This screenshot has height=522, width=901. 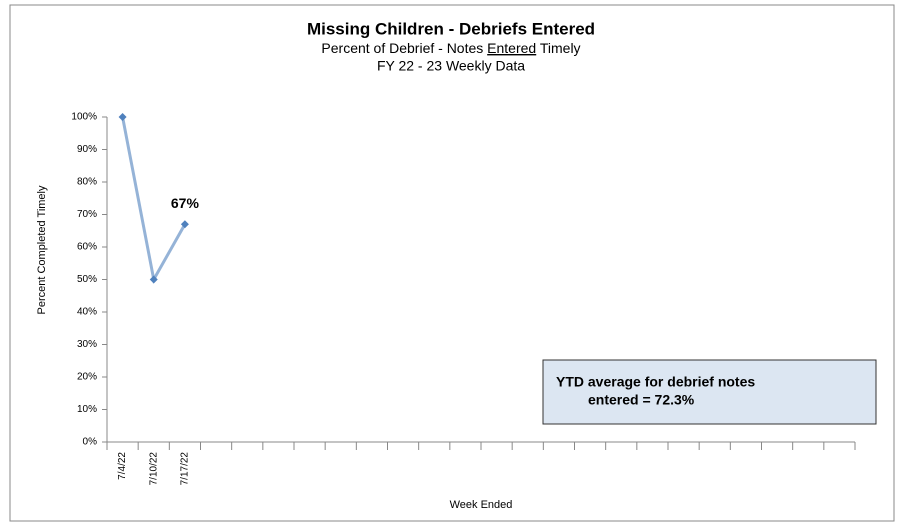 What do you see at coordinates (90, 442) in the screenshot?
I see `y-tick-label: 0%` at bounding box center [90, 442].